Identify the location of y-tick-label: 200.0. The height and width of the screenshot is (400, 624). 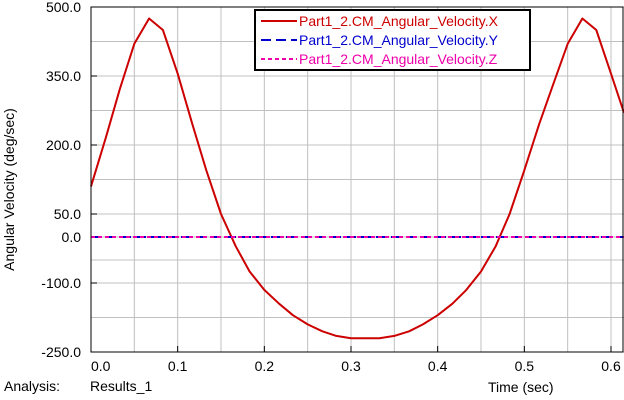
(63, 145).